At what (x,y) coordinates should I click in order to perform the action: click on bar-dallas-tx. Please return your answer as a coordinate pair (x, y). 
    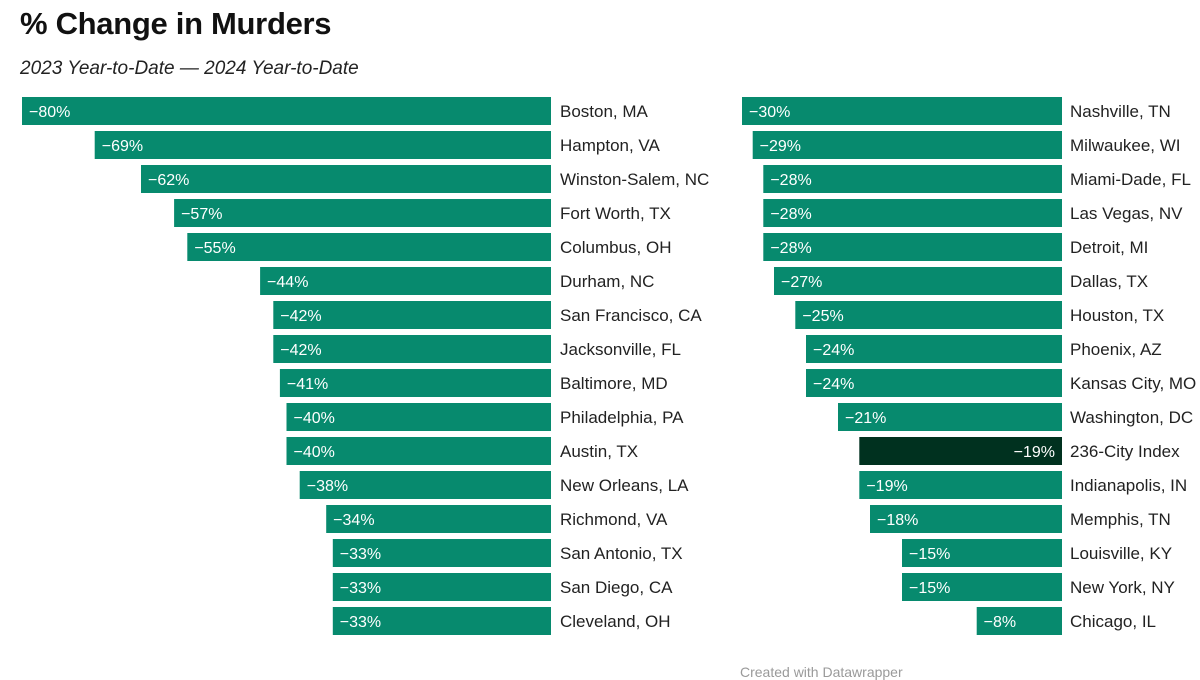
    Looking at the image, I should click on (918, 281).